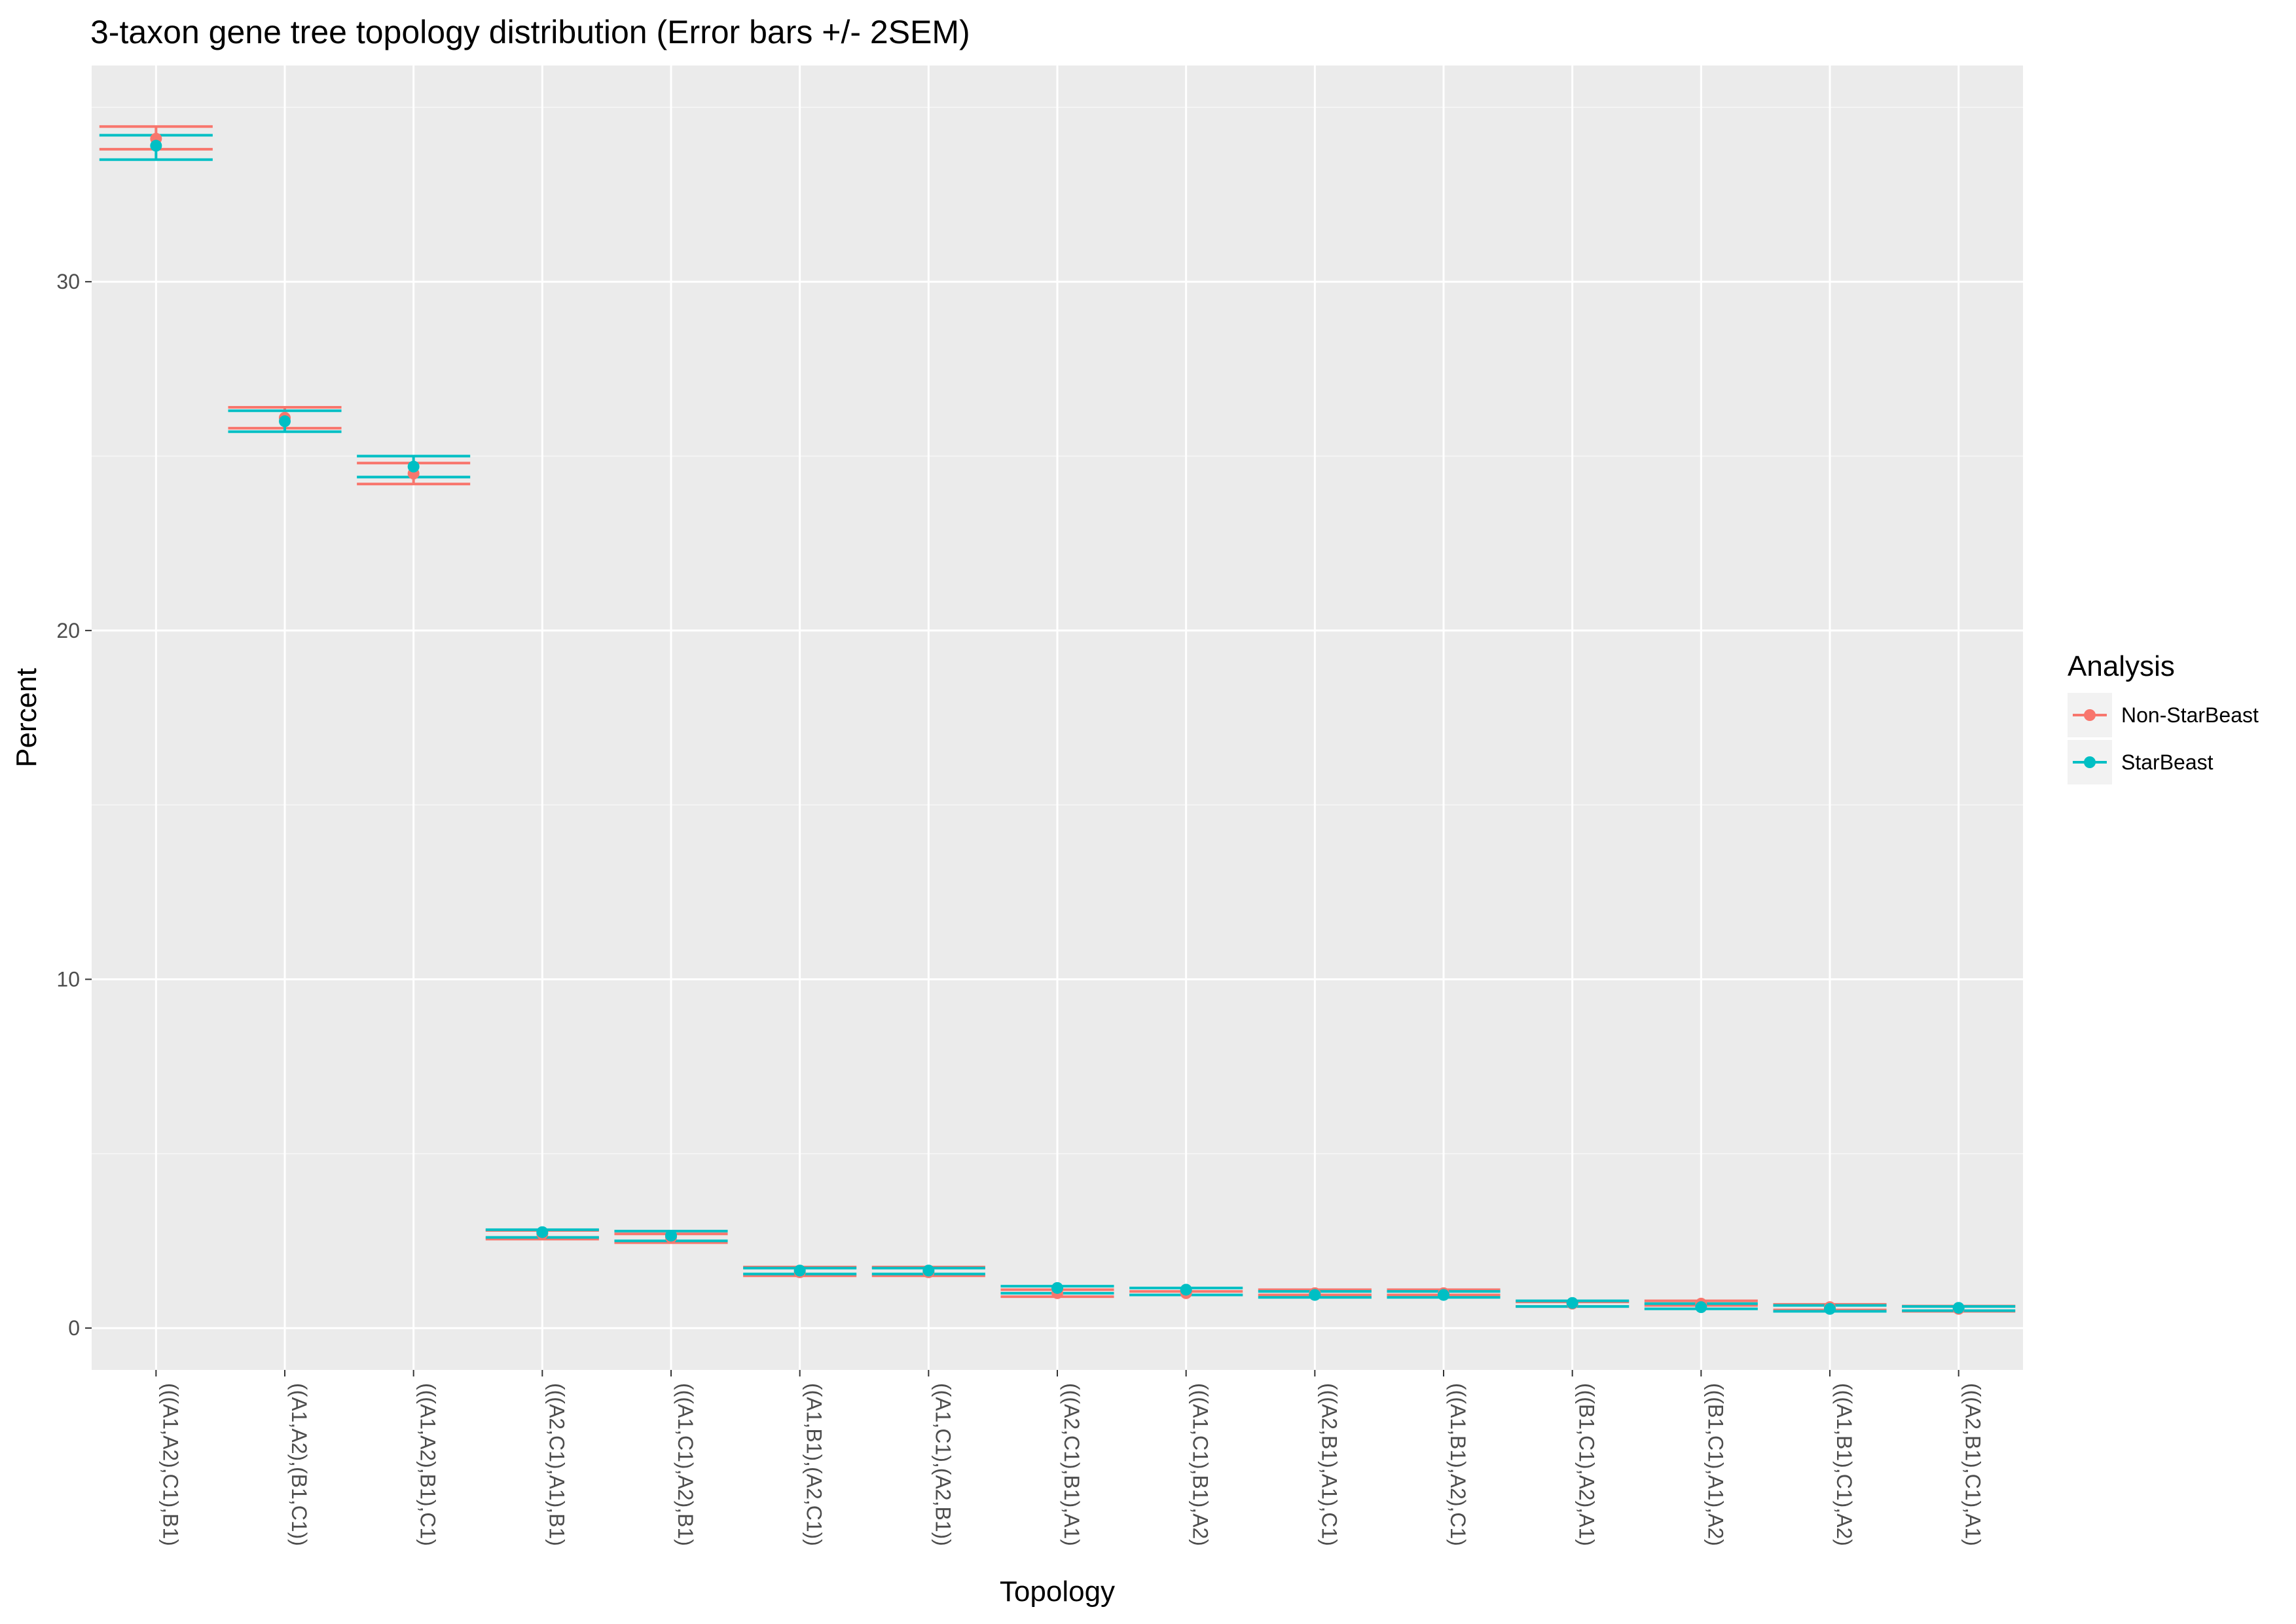 The height and width of the screenshot is (1624, 2296). I want to click on x-tick-label: (((A2,C1),B1),A1), so click(1072, 1464).